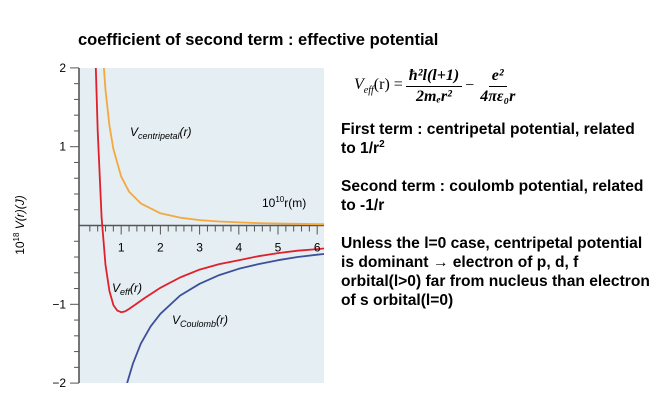 The height and width of the screenshot is (411, 658). What do you see at coordinates (161, 133) in the screenshot?
I see `centripetal-label: Vcentripetal(r)` at bounding box center [161, 133].